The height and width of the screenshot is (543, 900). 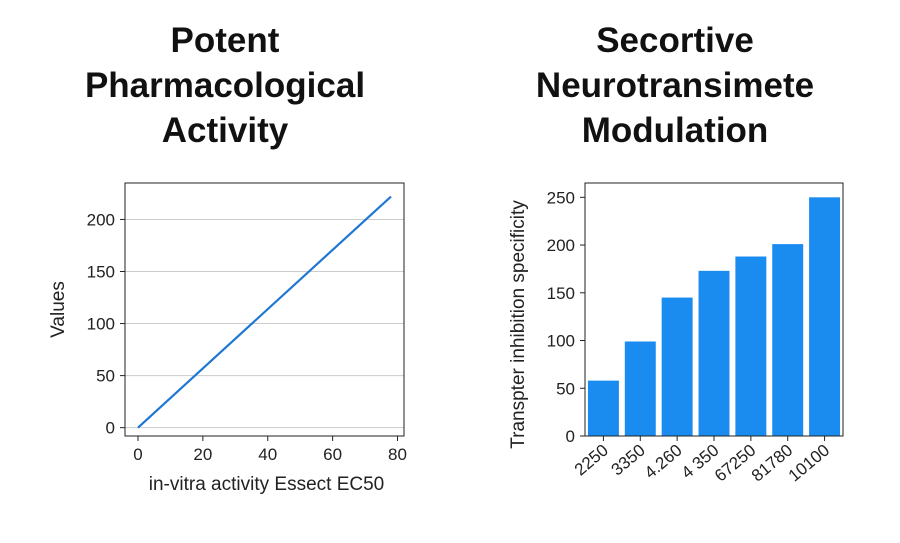 I want to click on x-tick-label: 3350, so click(x=628, y=460).